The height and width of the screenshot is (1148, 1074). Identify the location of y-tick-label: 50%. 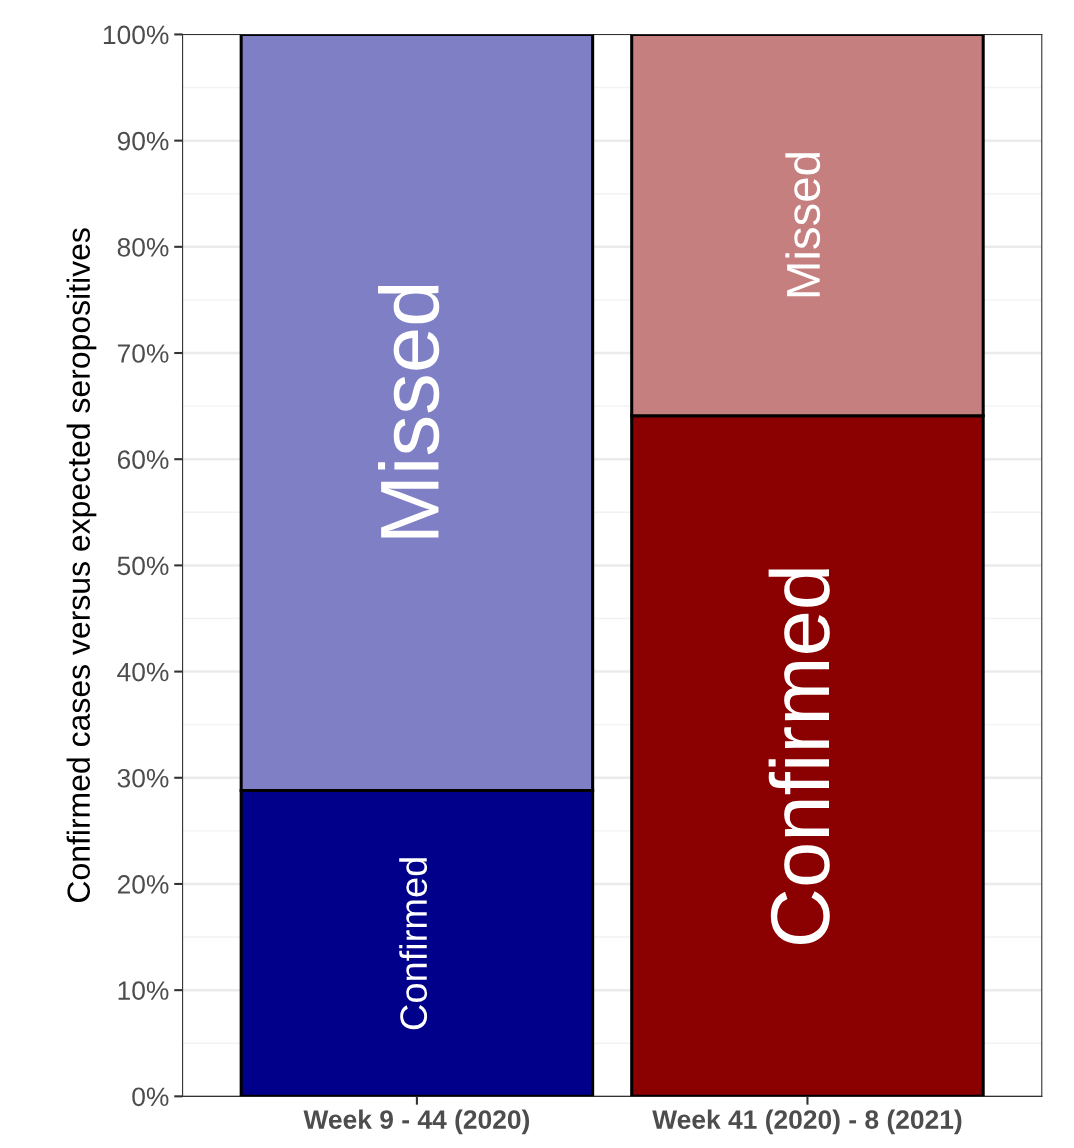
(143, 566).